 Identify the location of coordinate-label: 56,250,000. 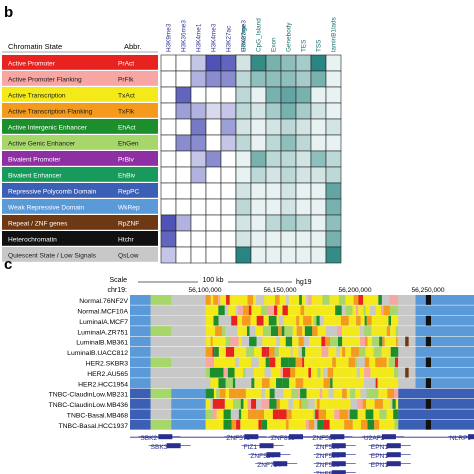
(427, 290).